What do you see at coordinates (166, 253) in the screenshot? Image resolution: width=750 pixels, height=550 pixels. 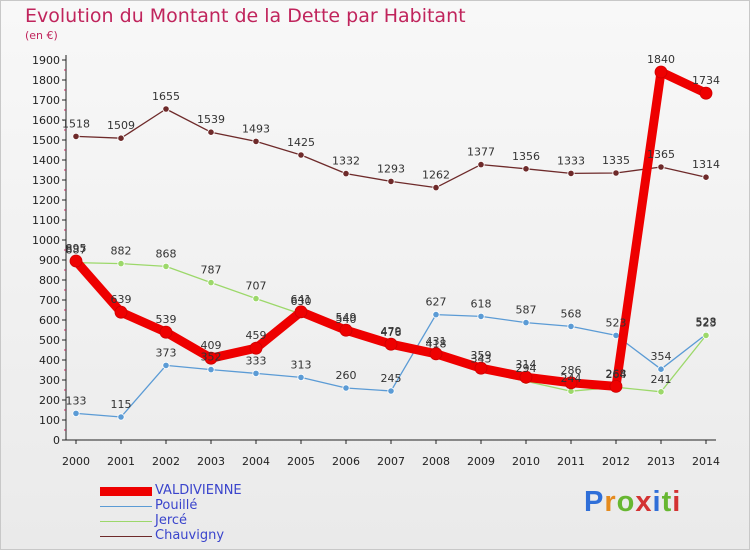 I see `data-label-jerc: 868` at bounding box center [166, 253].